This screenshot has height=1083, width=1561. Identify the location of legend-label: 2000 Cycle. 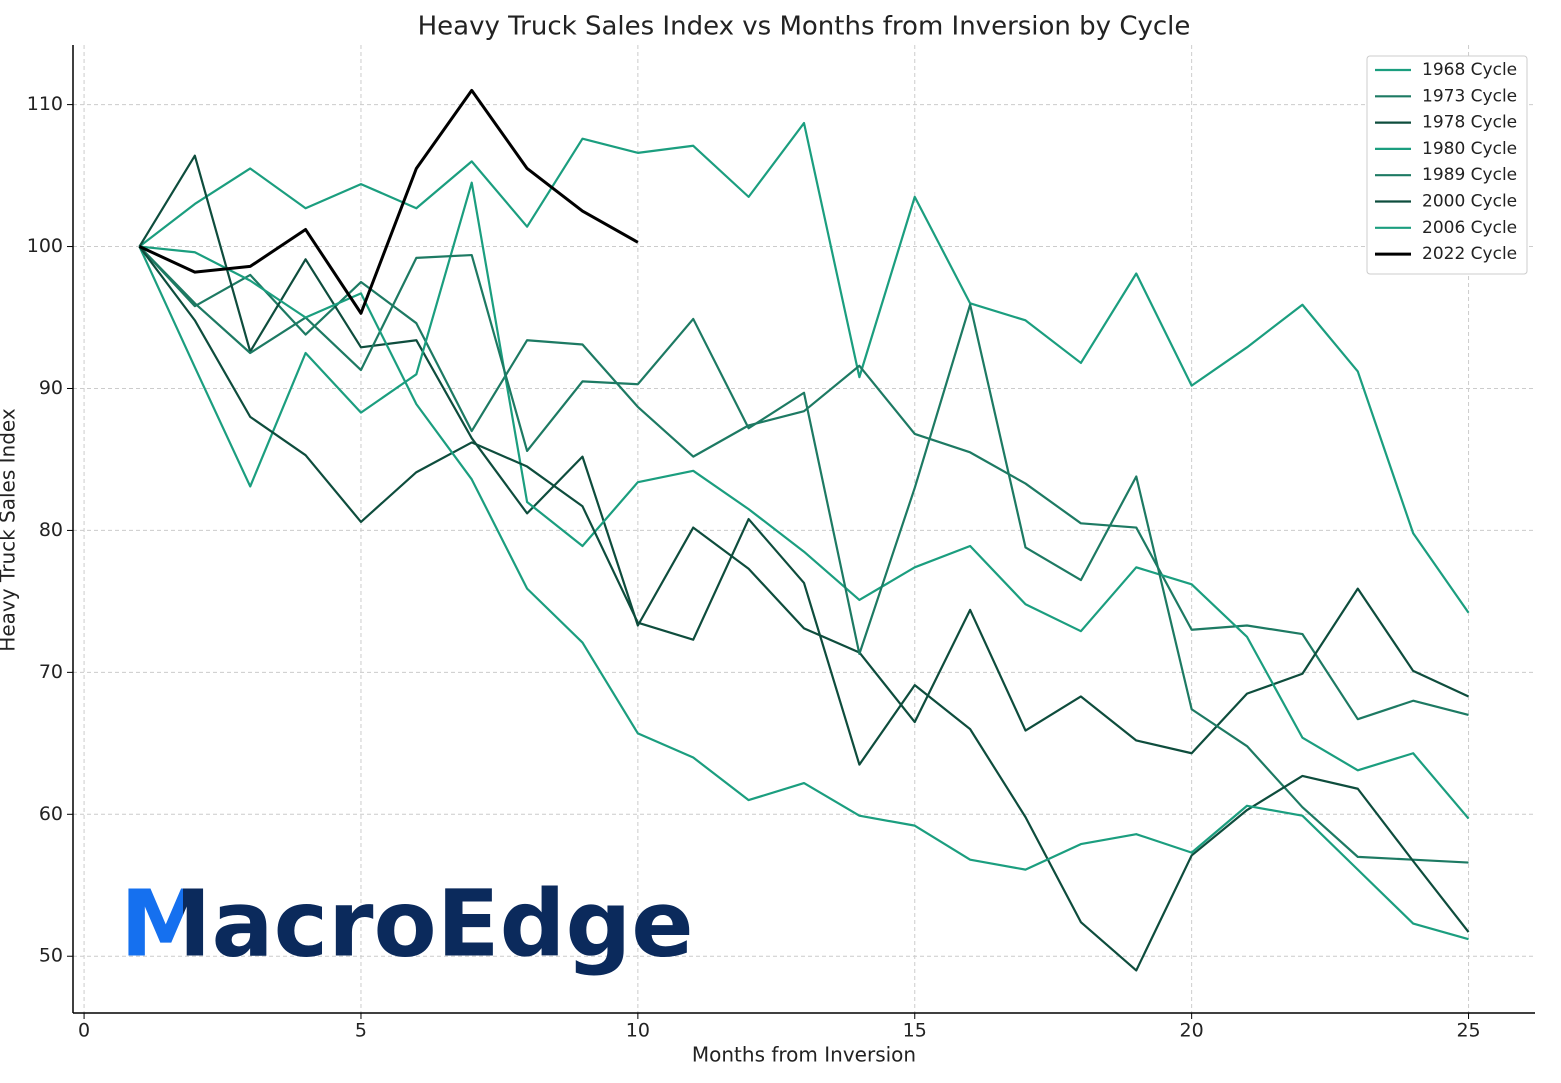
(1469, 202).